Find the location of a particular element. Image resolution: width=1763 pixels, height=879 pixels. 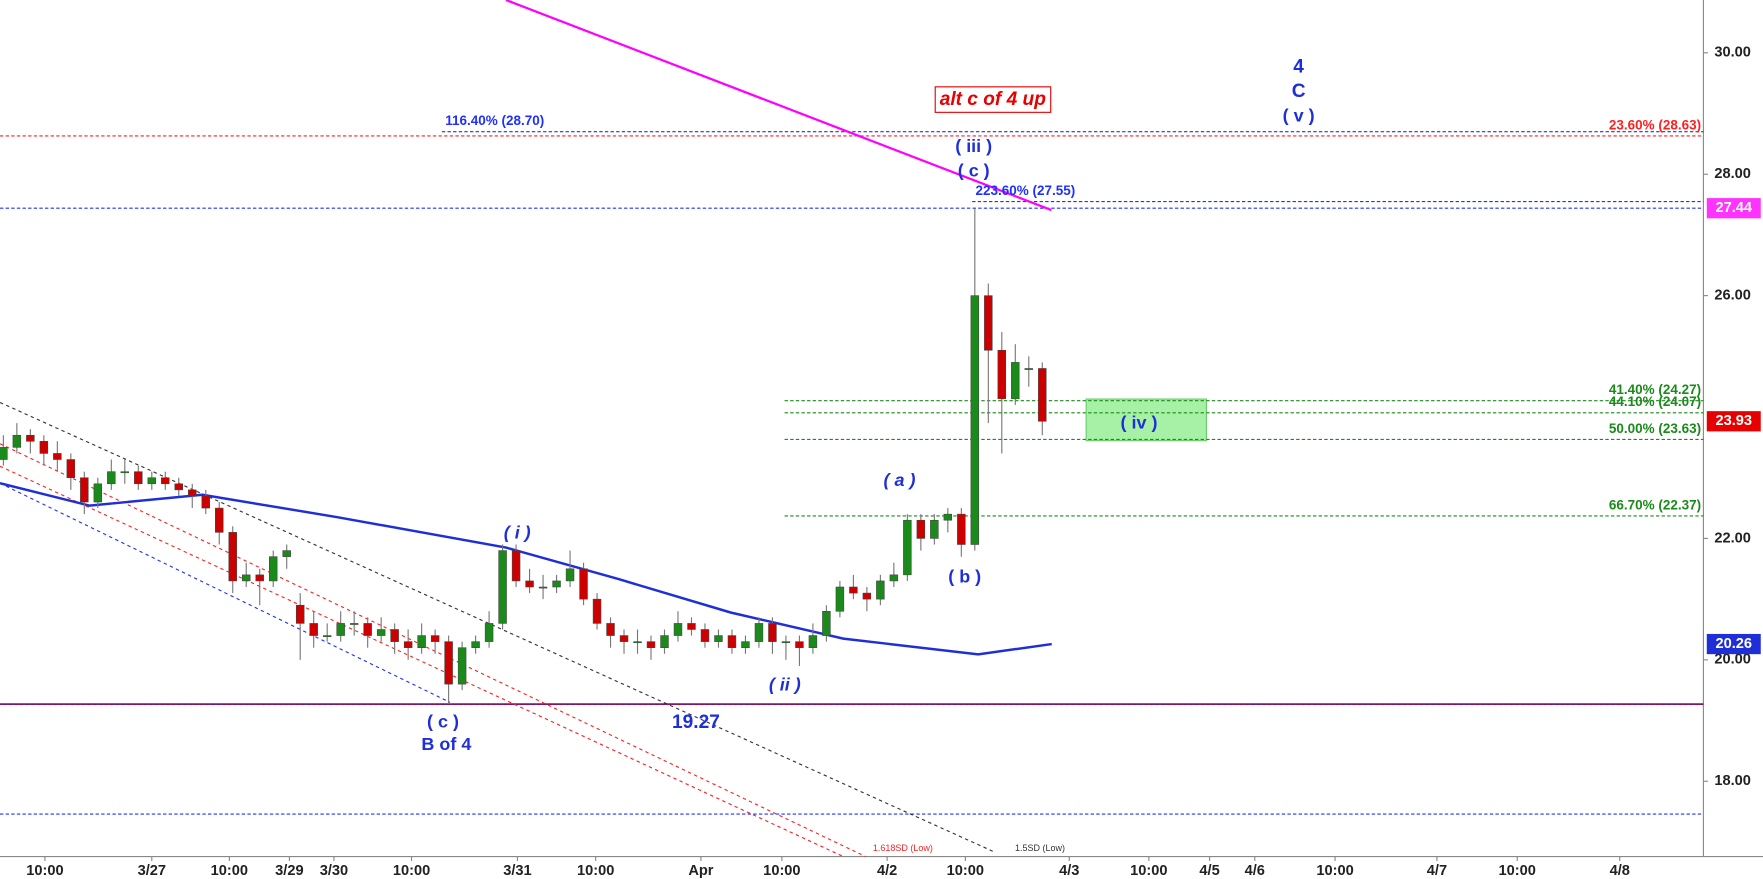

wave-iv-zone is located at coordinates (1146, 420).